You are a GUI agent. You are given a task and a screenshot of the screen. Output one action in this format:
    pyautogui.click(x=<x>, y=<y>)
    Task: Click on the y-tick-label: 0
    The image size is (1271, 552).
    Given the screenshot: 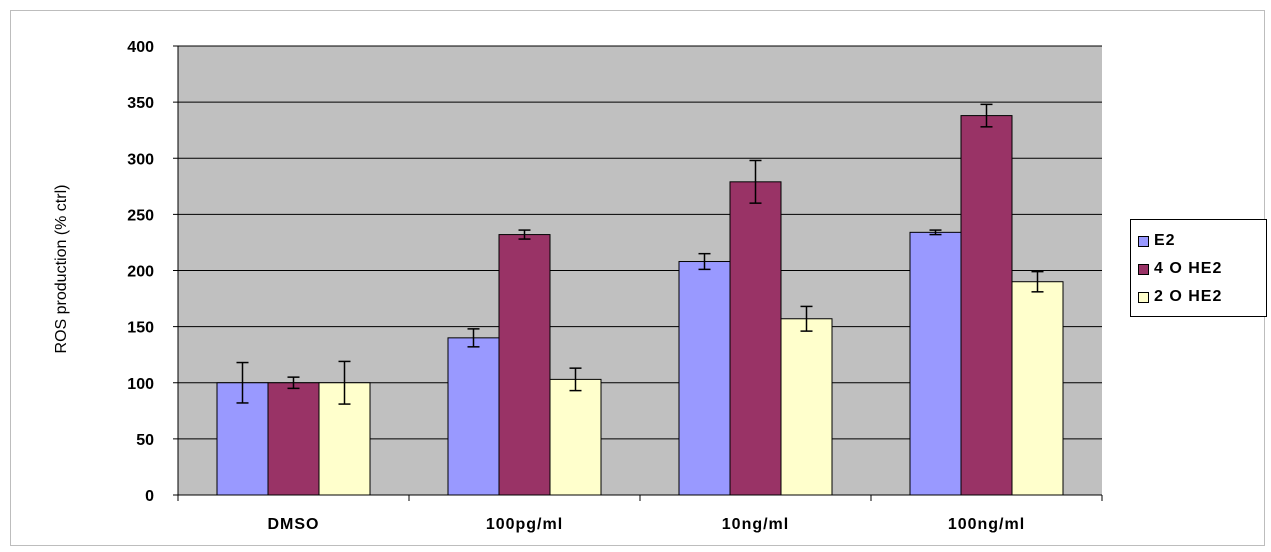 What is the action you would take?
    pyautogui.click(x=149, y=496)
    